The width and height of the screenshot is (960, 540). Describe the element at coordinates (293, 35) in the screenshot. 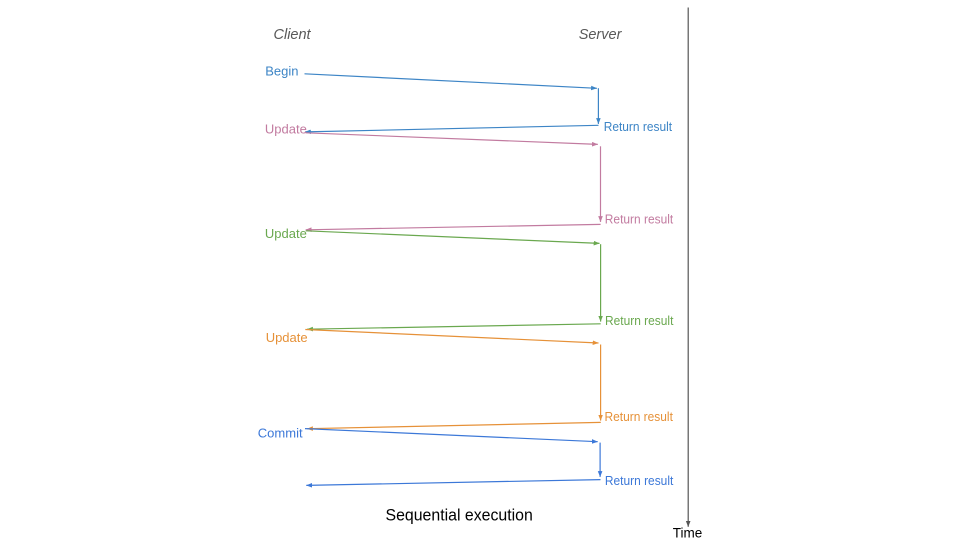

I see `svg-text: Client` at that location.